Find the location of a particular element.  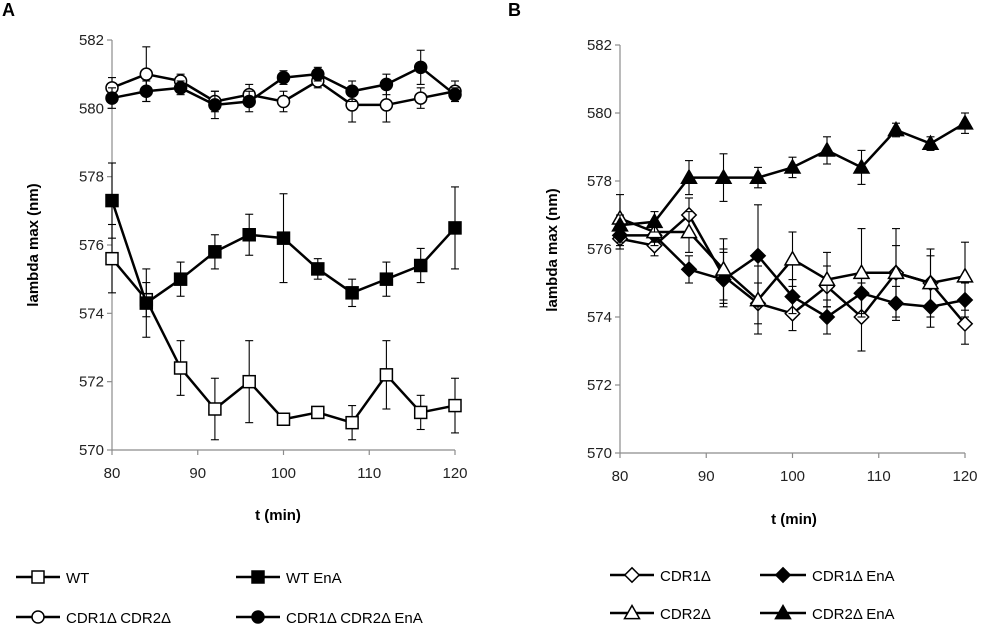

legend-label-cdr1-cdr2: CDR1Δ CDR2Δ is located at coordinates (118, 618).